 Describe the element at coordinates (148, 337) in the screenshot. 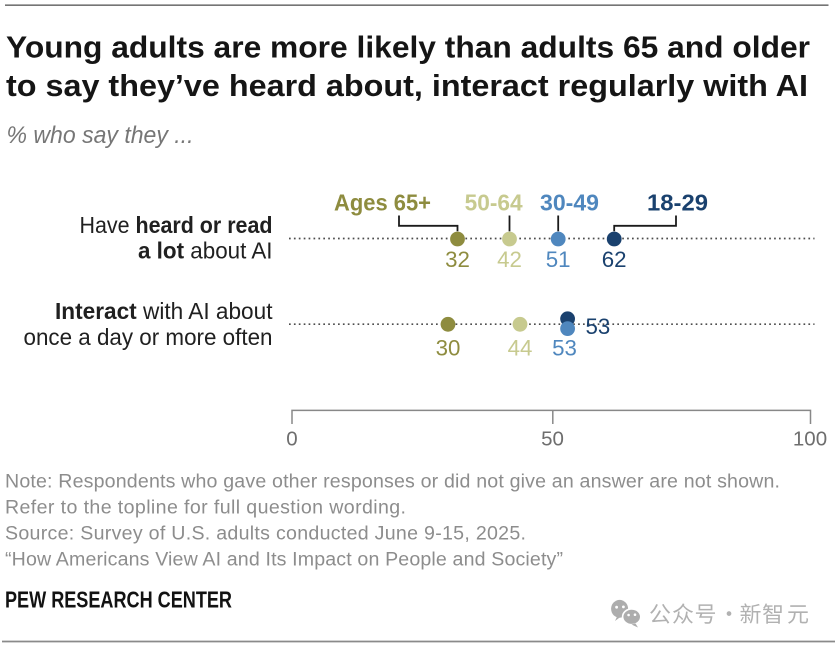

I see `svg-text: once a day or more often` at that location.